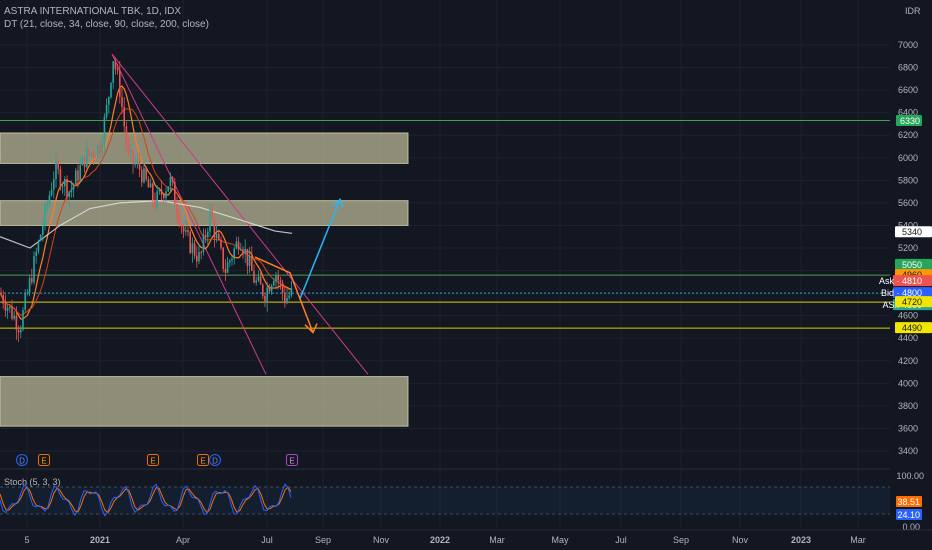 Image resolution: width=932 pixels, height=550 pixels. What do you see at coordinates (93, 11) in the screenshot?
I see `symbol-title: ASTRA INTERNATIONAL TBK, 1D, IDX` at bounding box center [93, 11].